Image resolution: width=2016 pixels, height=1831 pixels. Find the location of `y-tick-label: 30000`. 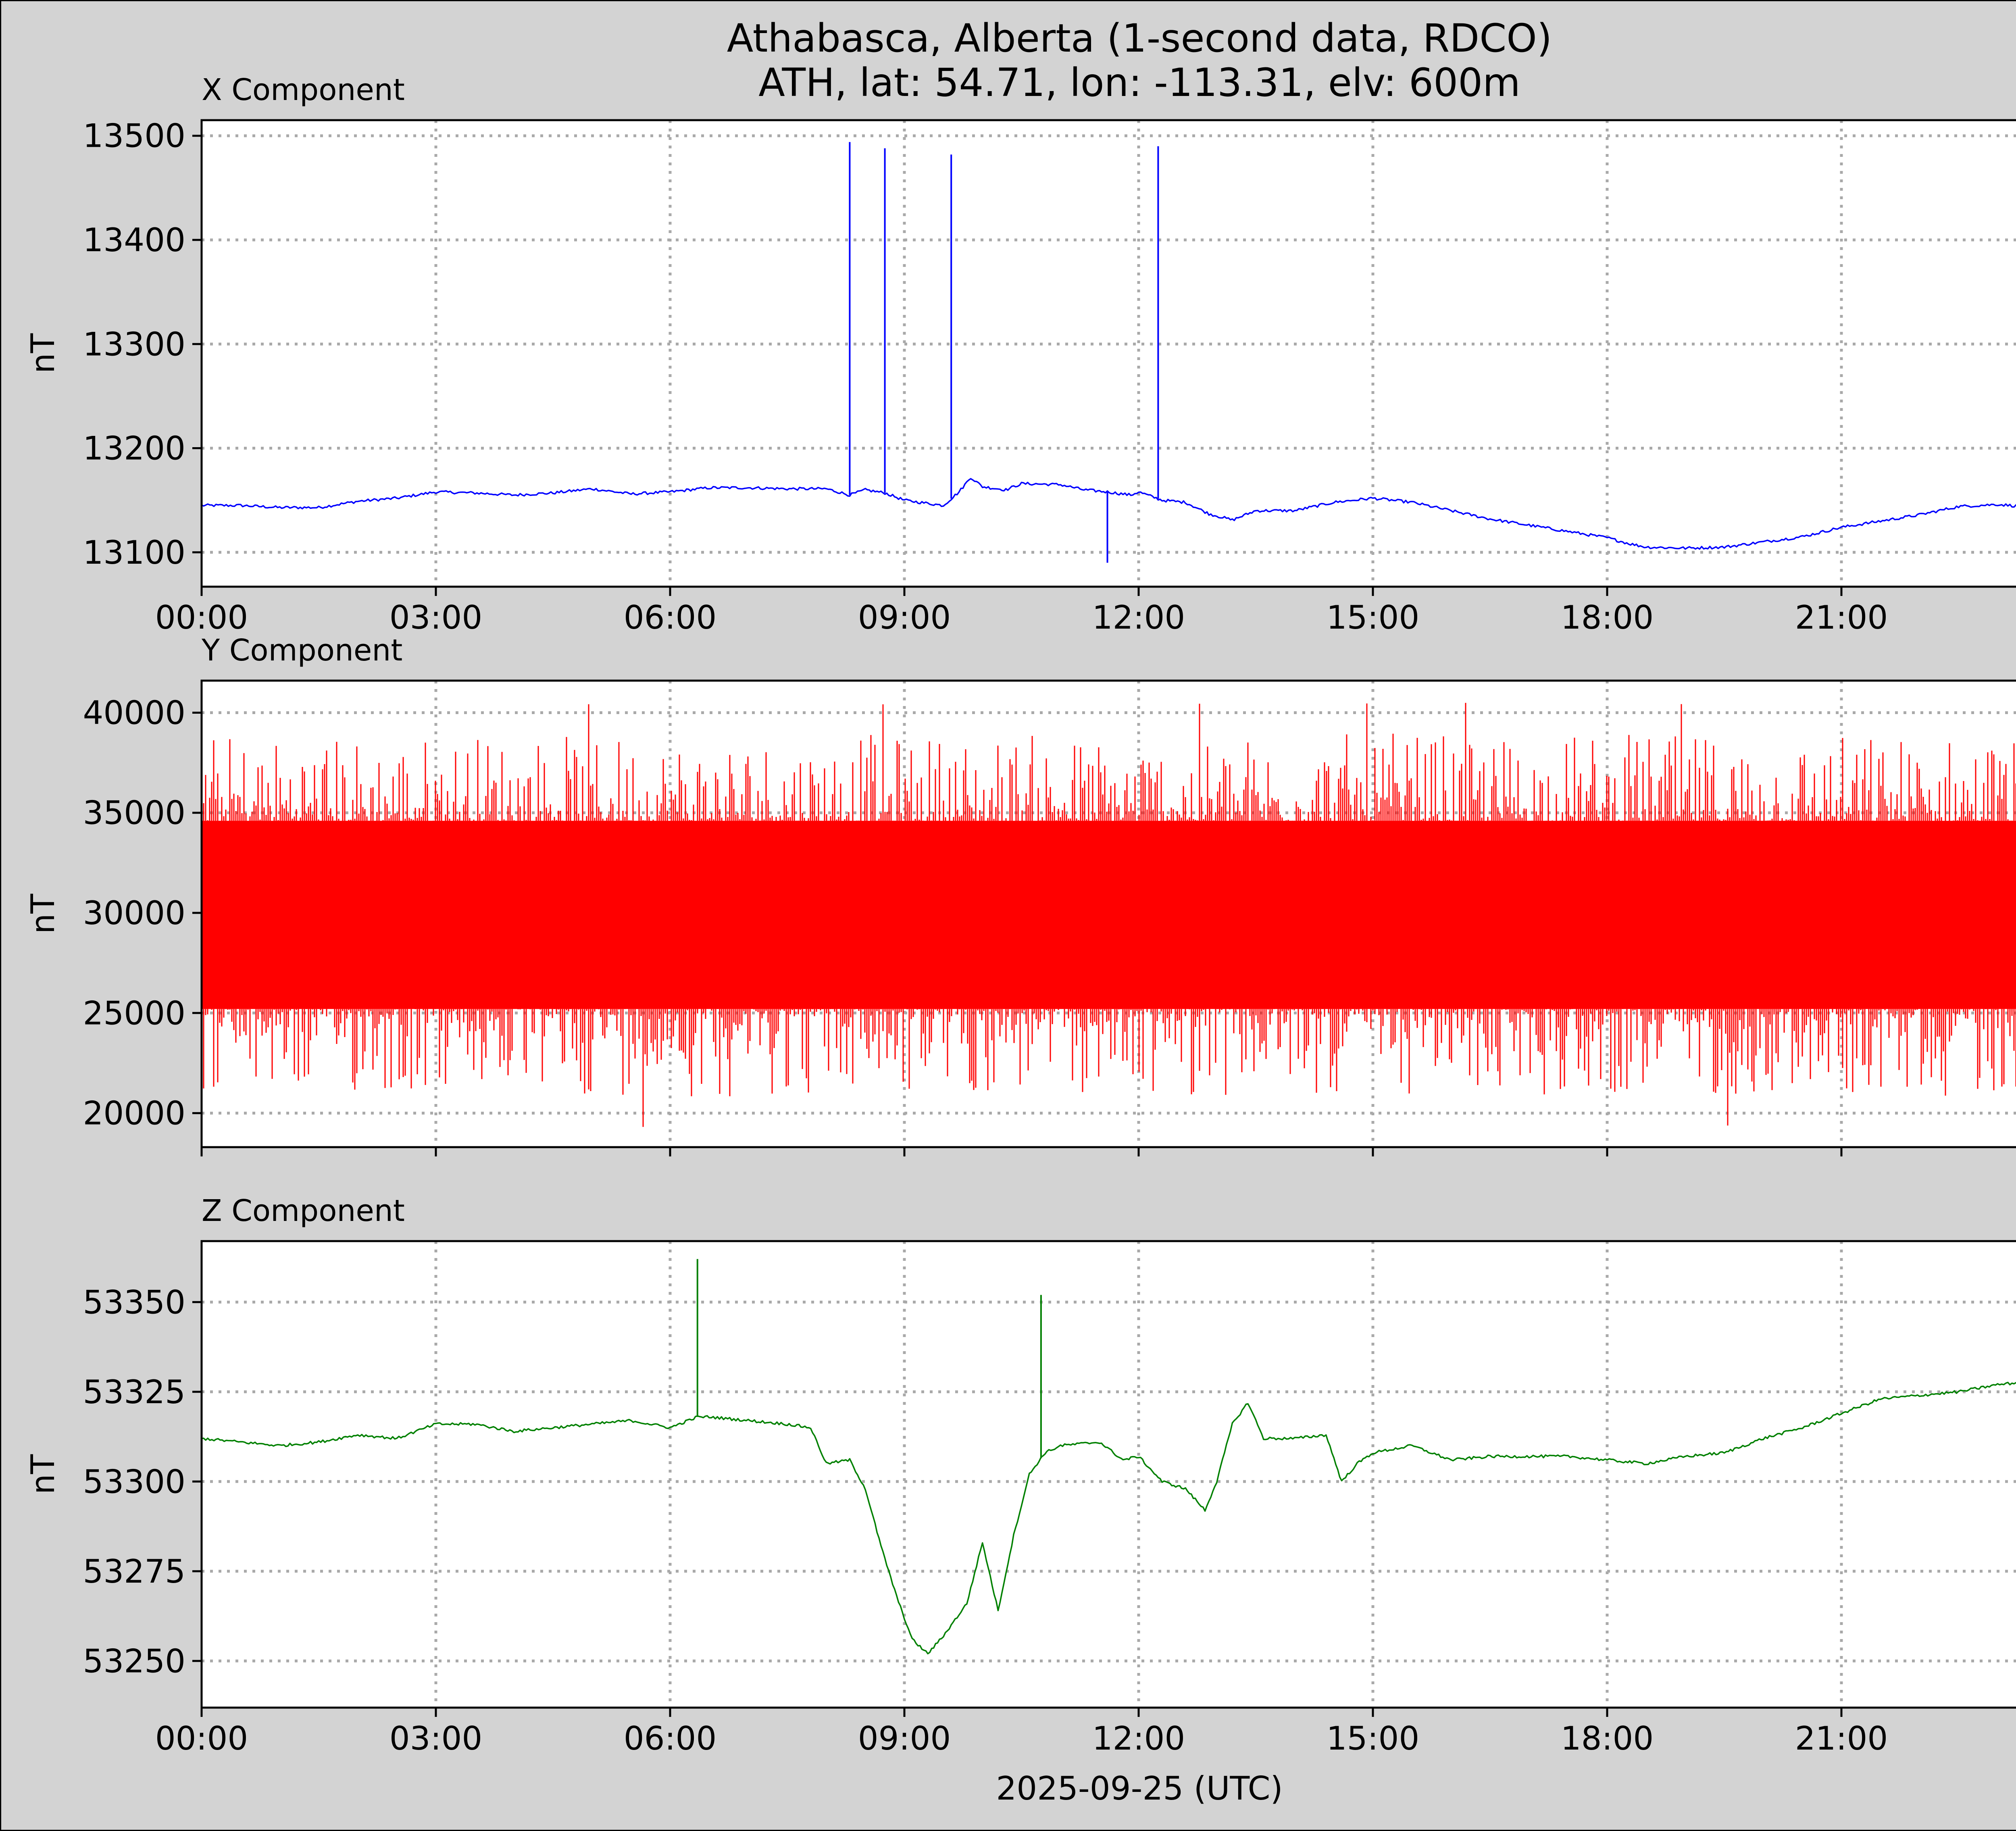

y-tick-label: 30000 is located at coordinates (134, 913).